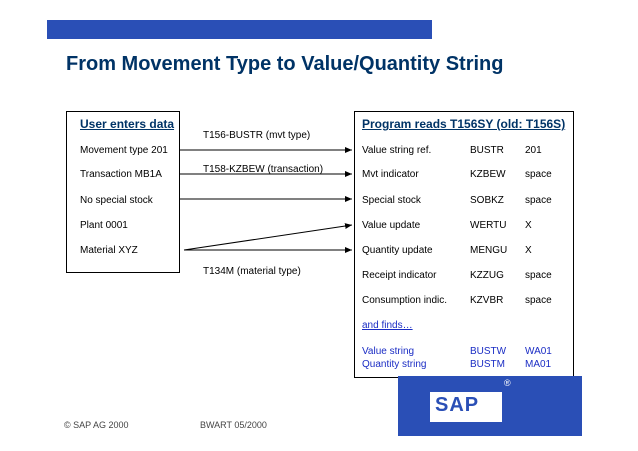  What do you see at coordinates (488, 351) in the screenshot?
I see `result-field: BUSTW` at bounding box center [488, 351].